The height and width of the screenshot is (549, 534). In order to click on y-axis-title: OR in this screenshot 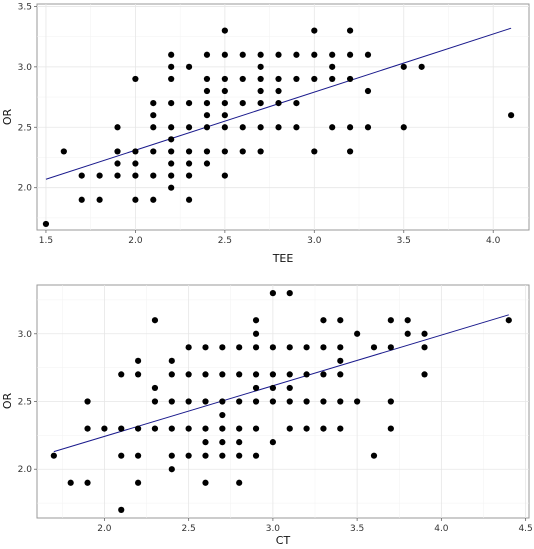, I will do `click(7, 400)`.